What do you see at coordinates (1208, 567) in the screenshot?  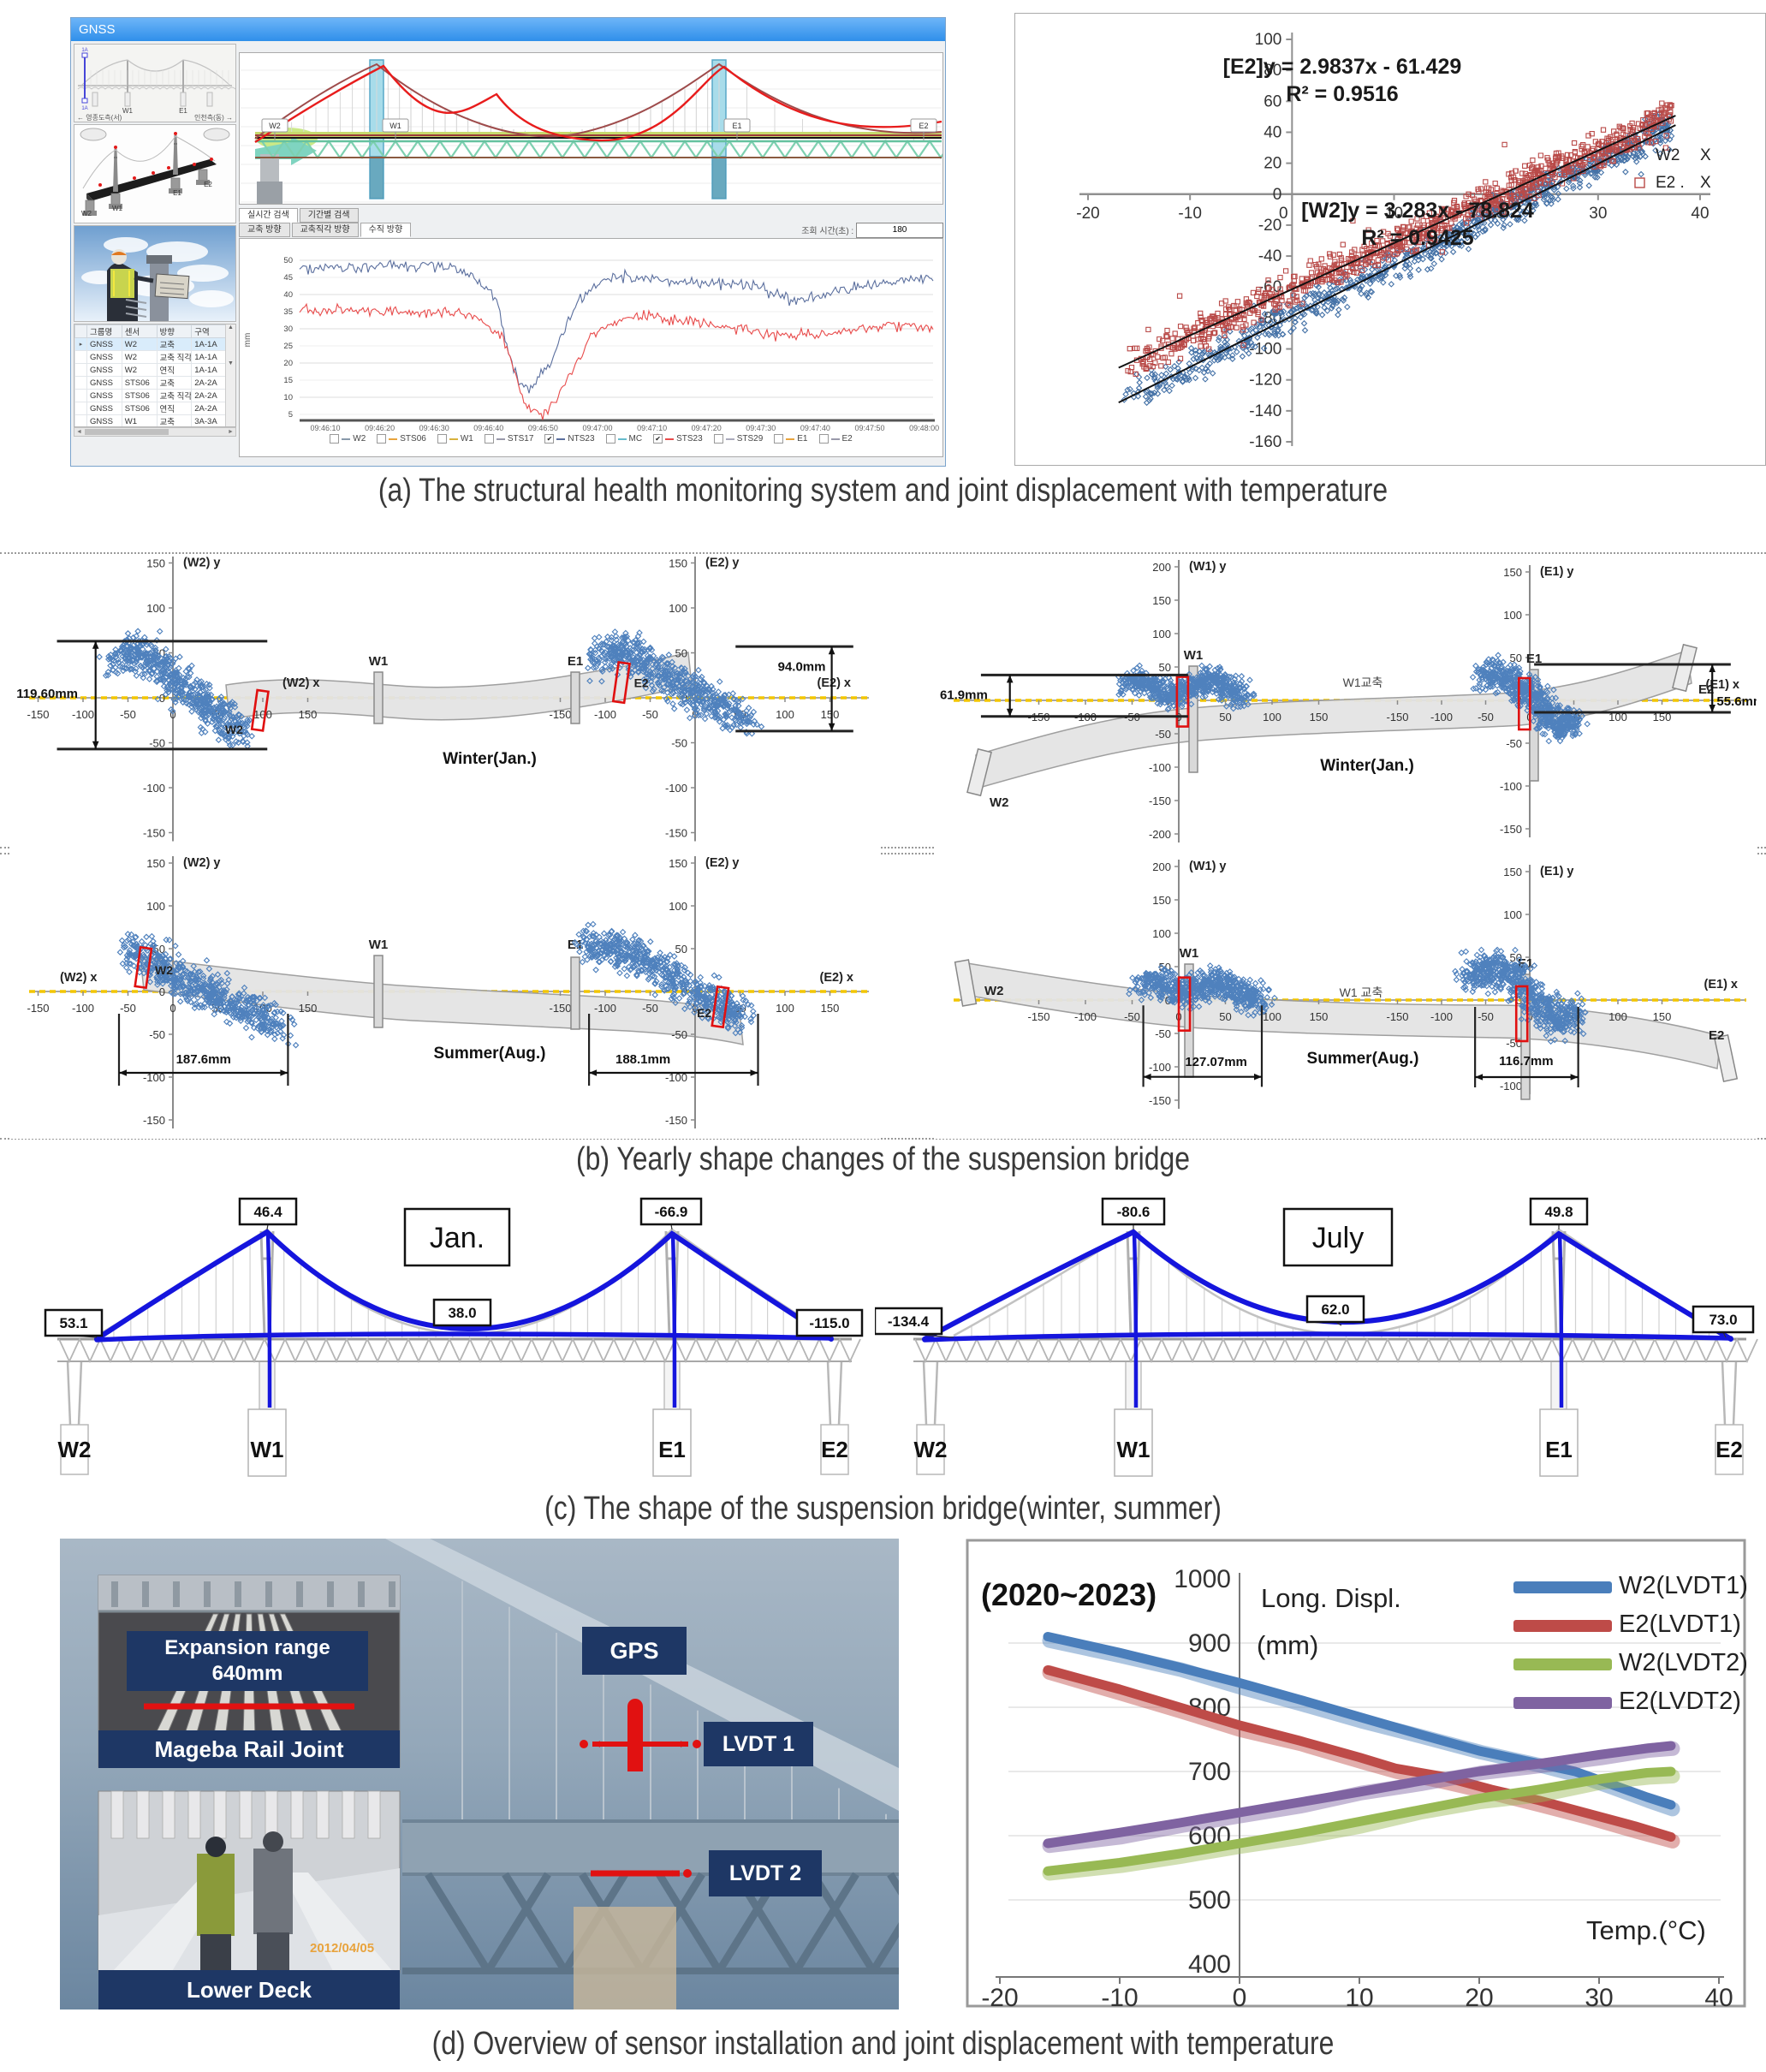 I see `svg-text: (W1) y` at bounding box center [1208, 567].